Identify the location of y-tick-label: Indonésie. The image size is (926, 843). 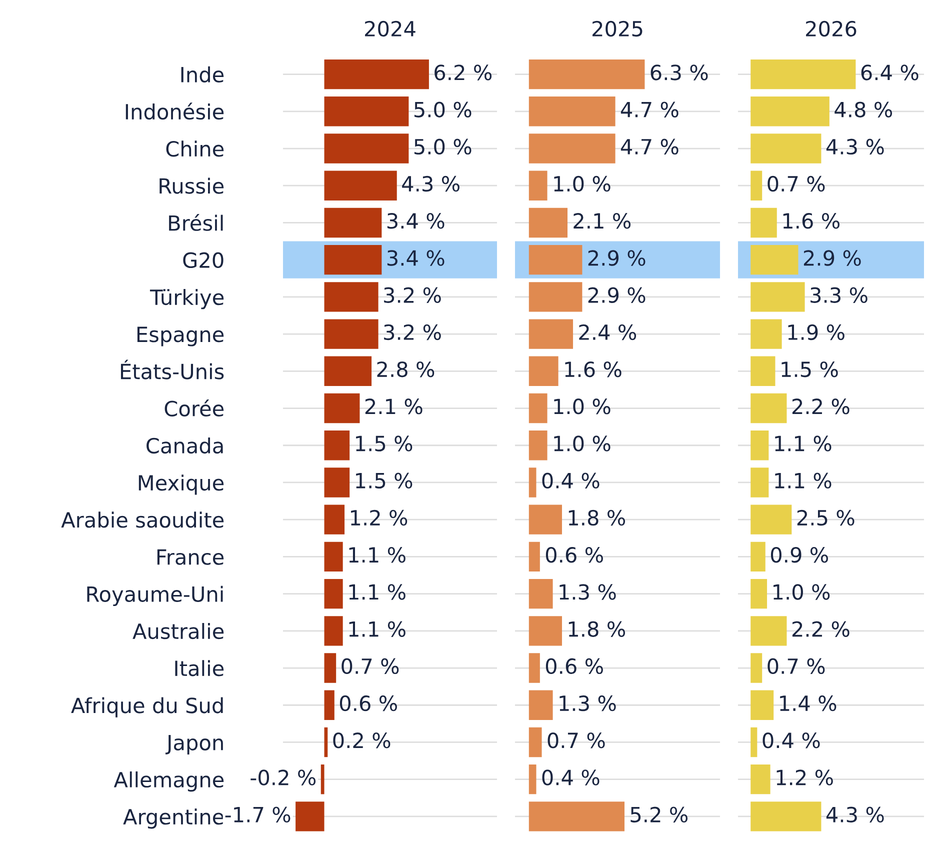
(175, 111).